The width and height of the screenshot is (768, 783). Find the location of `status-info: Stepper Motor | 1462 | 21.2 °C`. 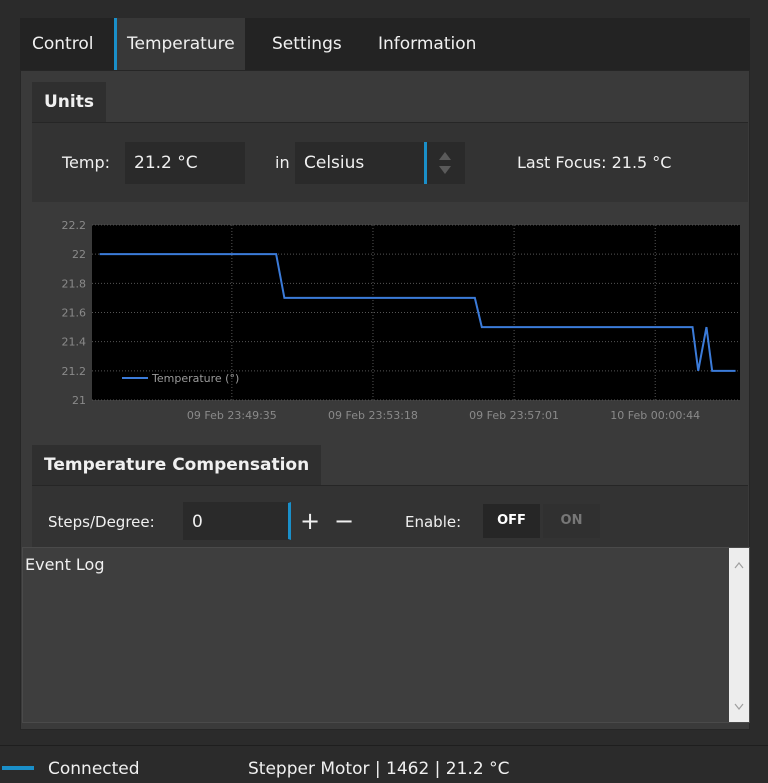

status-info: Stepper Motor | 1462 | 21.2 °C is located at coordinates (379, 769).